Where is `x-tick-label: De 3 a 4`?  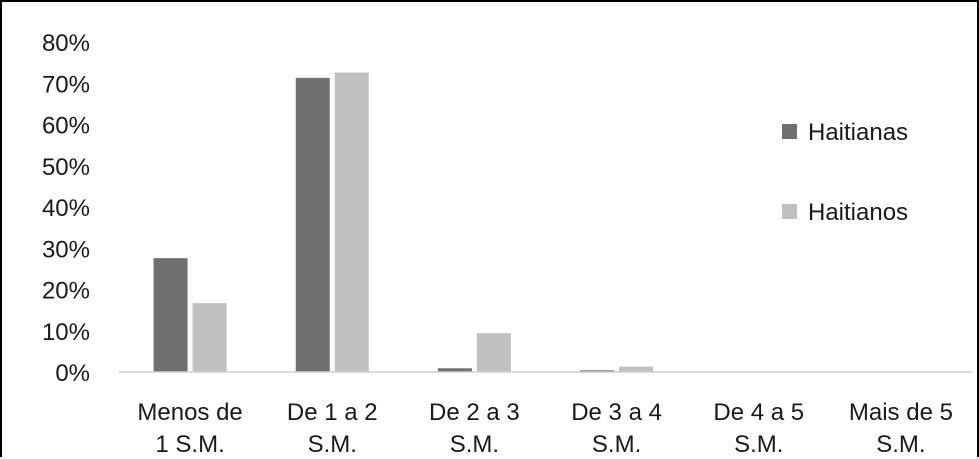
x-tick-label: De 3 a 4 is located at coordinates (616, 412).